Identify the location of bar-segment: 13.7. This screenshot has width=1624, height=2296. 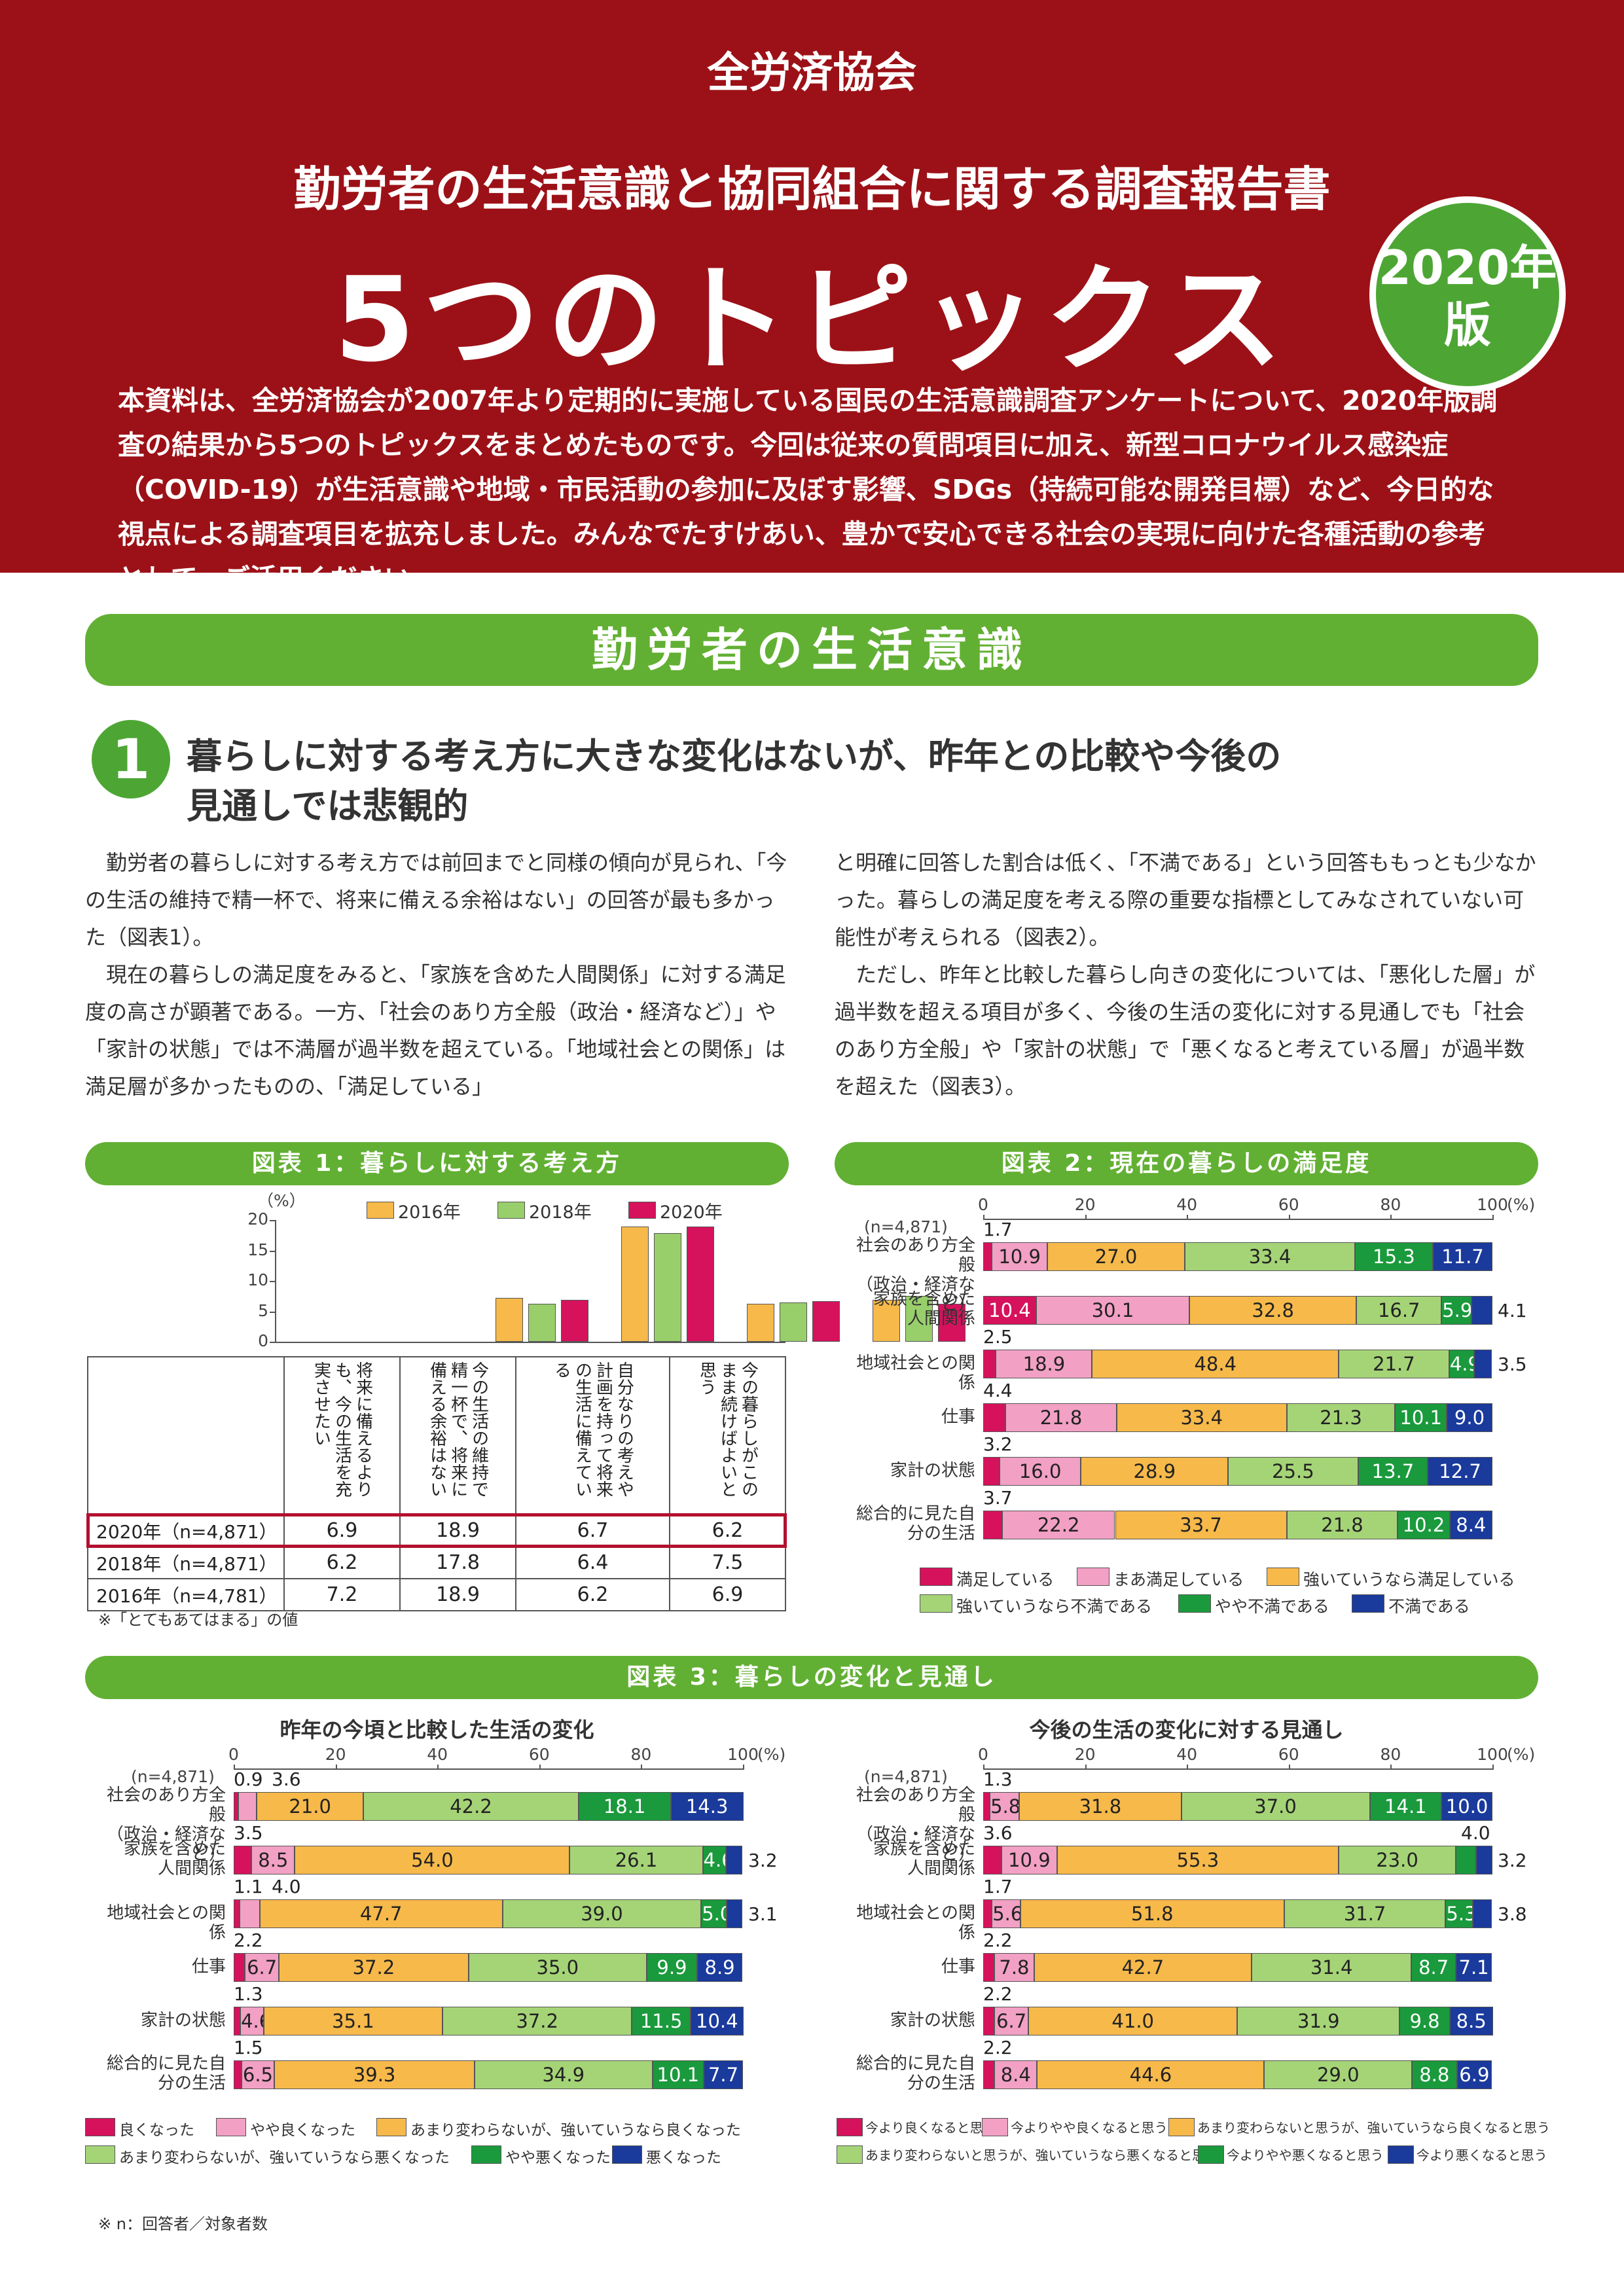
(1393, 1472).